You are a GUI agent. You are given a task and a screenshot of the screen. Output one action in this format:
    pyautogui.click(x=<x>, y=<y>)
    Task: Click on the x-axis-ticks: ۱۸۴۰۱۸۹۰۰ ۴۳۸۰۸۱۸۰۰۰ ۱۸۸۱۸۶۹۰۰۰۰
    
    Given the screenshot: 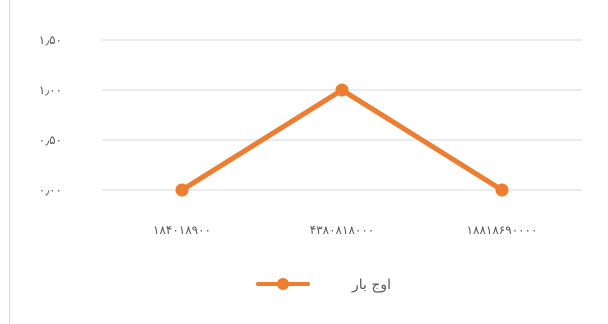 What is the action you would take?
    pyautogui.click(x=345, y=230)
    